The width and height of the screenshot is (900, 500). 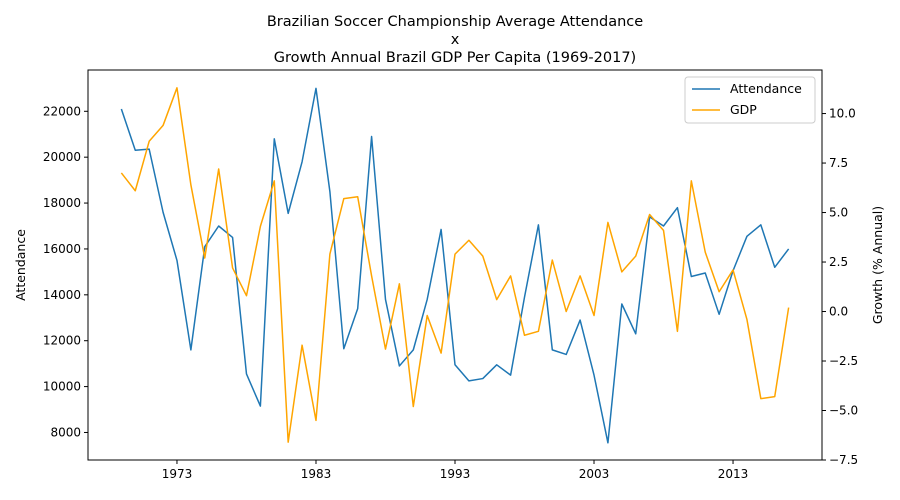 I want to click on y-left-tick-label: 20000, so click(x=62, y=157).